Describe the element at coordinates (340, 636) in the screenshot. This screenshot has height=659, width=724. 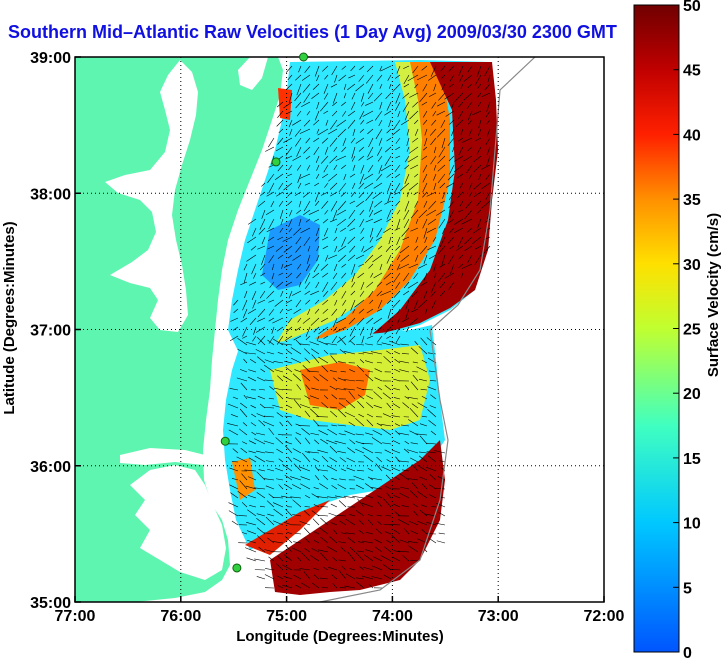
I see `x-axis-label: Longitude (Degrees:Minutes)` at that location.